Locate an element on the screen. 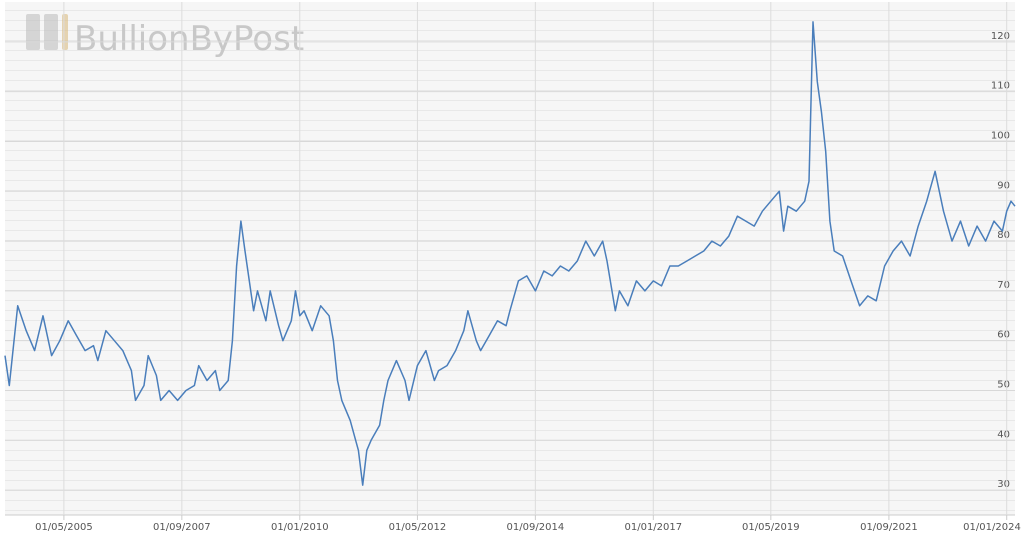 This screenshot has height=542, width=1024. y-tick-label: 30 is located at coordinates (1003, 484).